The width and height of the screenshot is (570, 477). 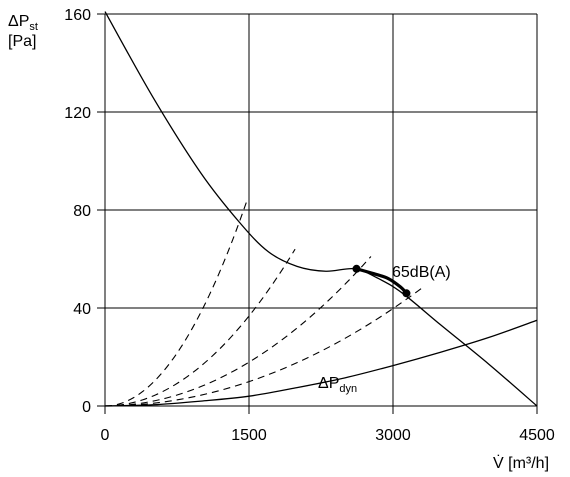 I want to click on y-axis-unit: [Pa], so click(x=22, y=41).